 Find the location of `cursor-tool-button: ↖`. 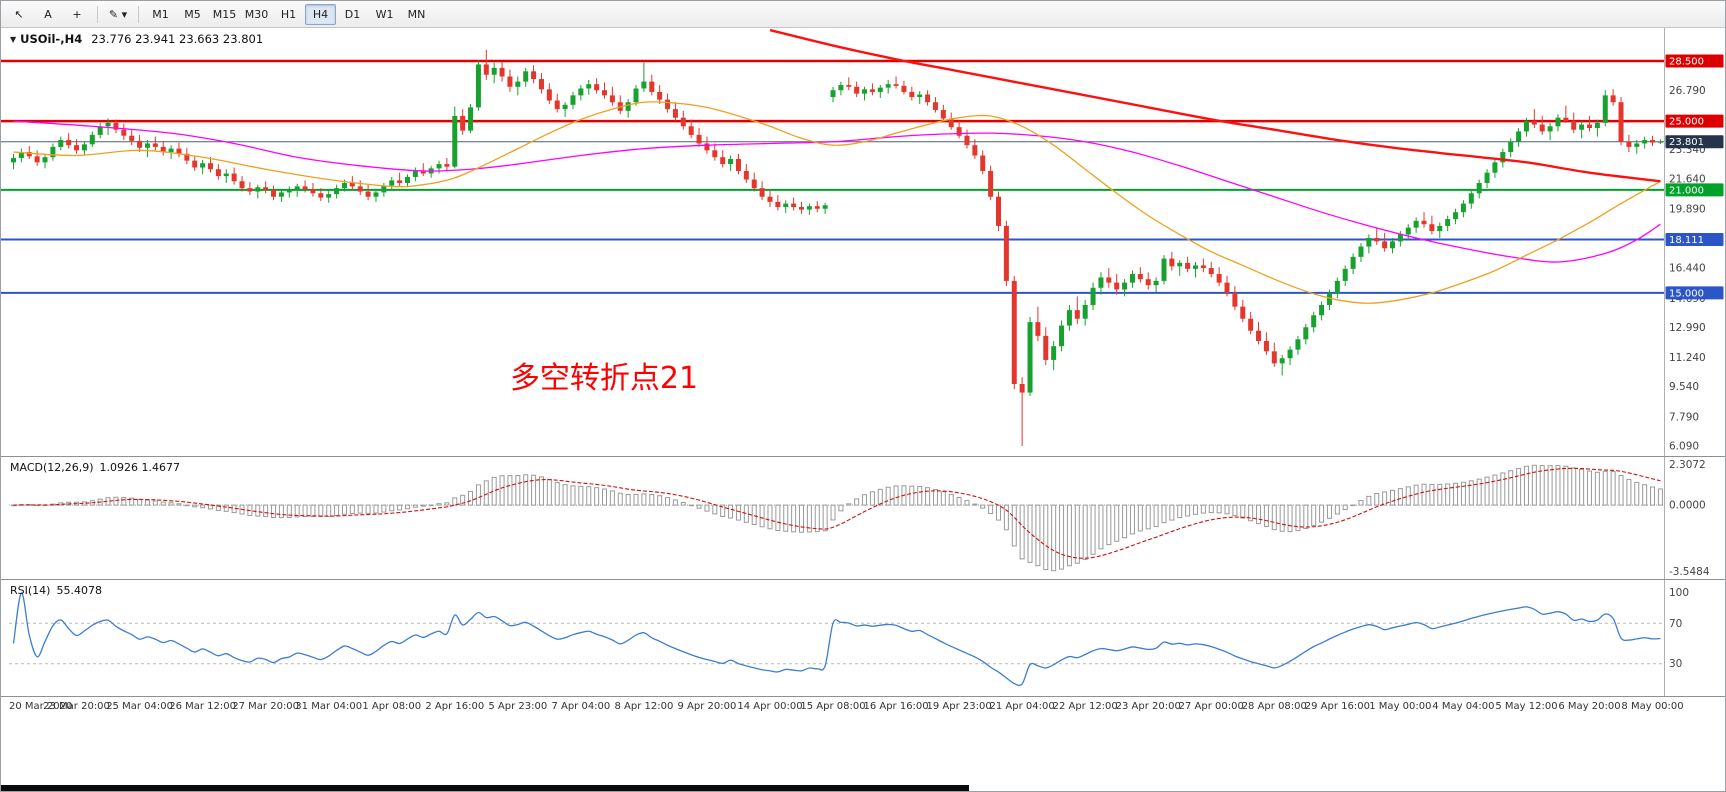

cursor-tool-button: ↖ is located at coordinates (19, 14).